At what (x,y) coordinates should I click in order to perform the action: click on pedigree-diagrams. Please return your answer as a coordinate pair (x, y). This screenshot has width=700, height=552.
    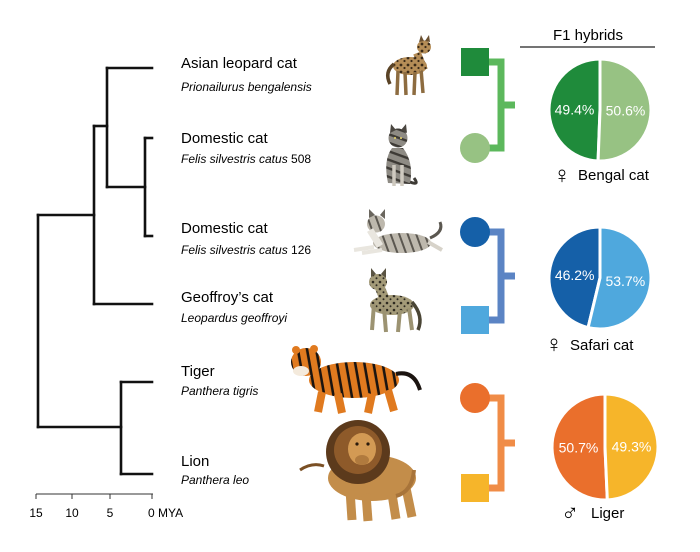
    Looking at the image, I should click on (487, 275).